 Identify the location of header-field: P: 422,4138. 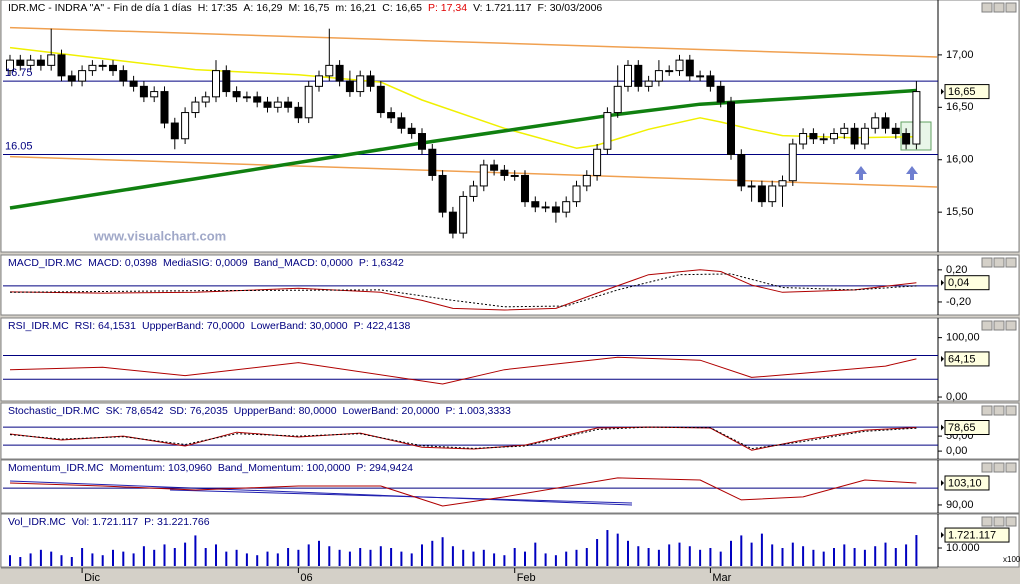
(382, 326).